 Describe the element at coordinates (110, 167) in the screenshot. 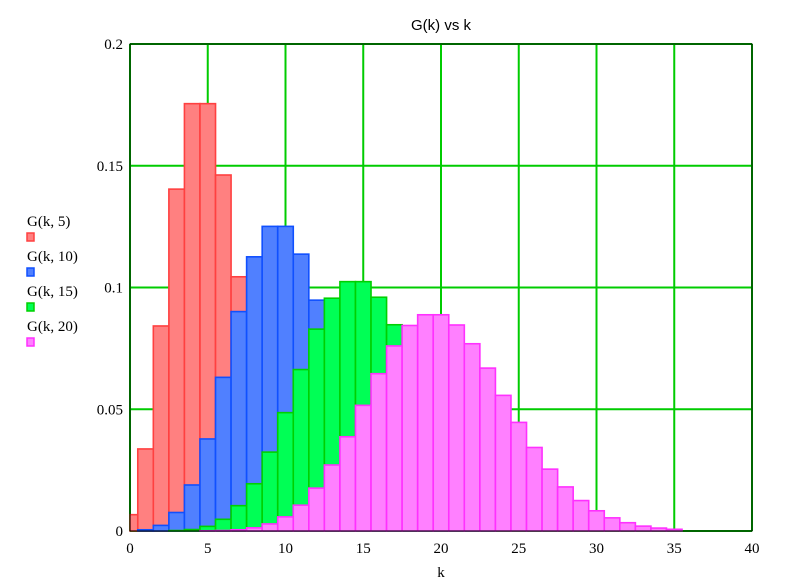

I see `y-tick-label: 0.15` at that location.